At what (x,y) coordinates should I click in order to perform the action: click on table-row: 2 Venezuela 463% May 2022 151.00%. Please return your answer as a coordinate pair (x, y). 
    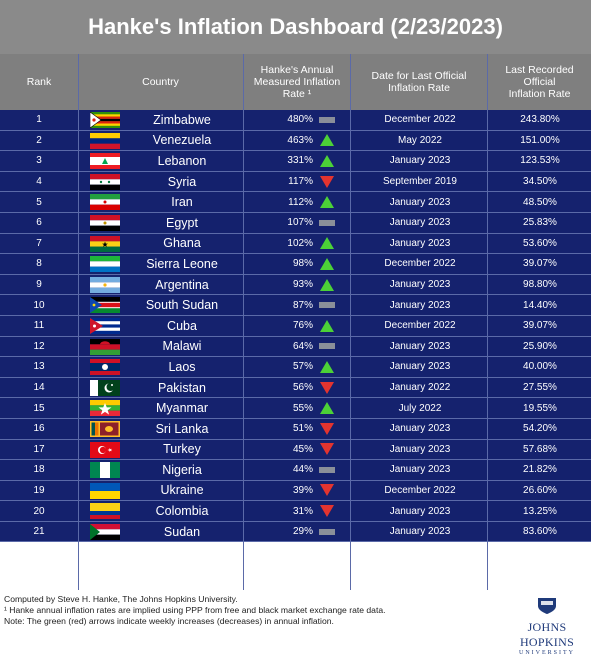
    Looking at the image, I should click on (295, 141).